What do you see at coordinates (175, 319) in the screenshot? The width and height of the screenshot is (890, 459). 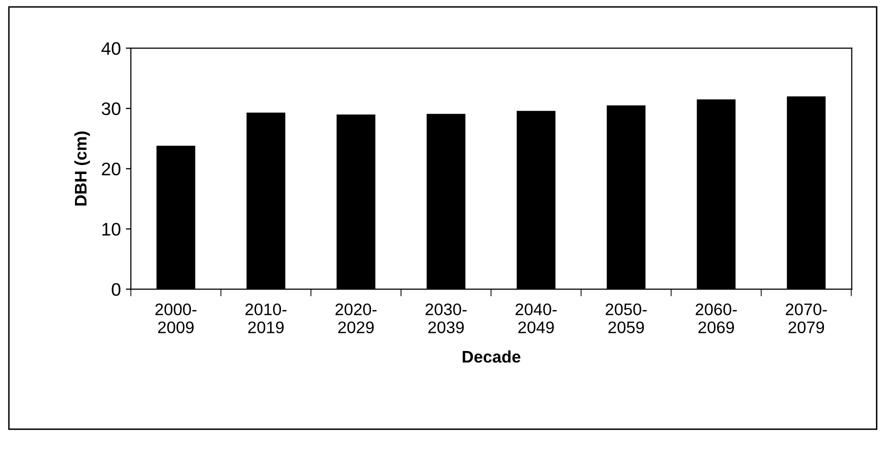 I see `x-tick-label: 2000- 2009` at bounding box center [175, 319].